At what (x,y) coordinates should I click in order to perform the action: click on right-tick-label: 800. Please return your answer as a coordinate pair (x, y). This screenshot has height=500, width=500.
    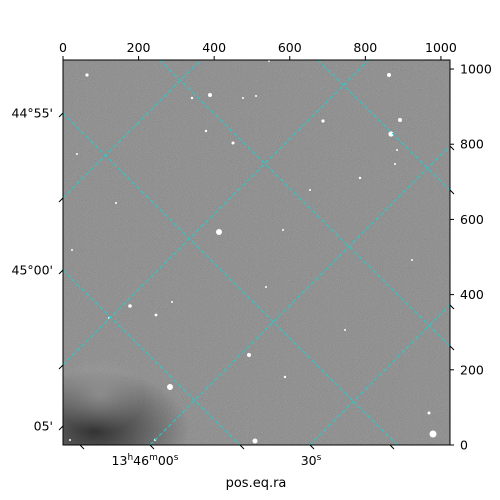
    Looking at the image, I should click on (472, 144).